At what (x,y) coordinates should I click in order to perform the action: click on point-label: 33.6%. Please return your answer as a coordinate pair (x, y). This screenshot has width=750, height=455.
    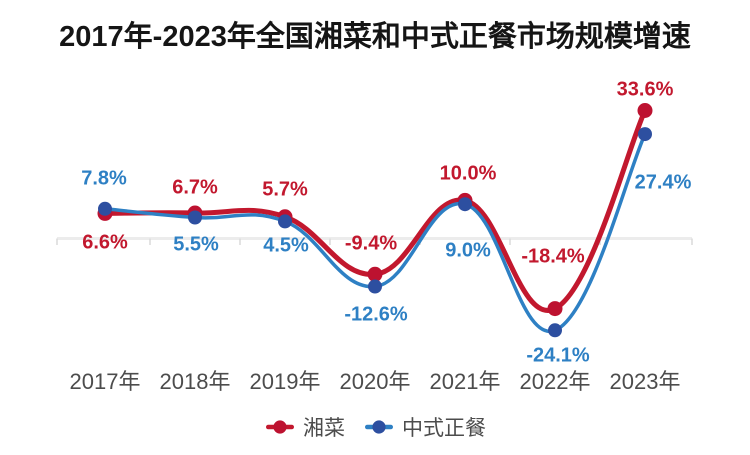
    Looking at the image, I should click on (645, 89).